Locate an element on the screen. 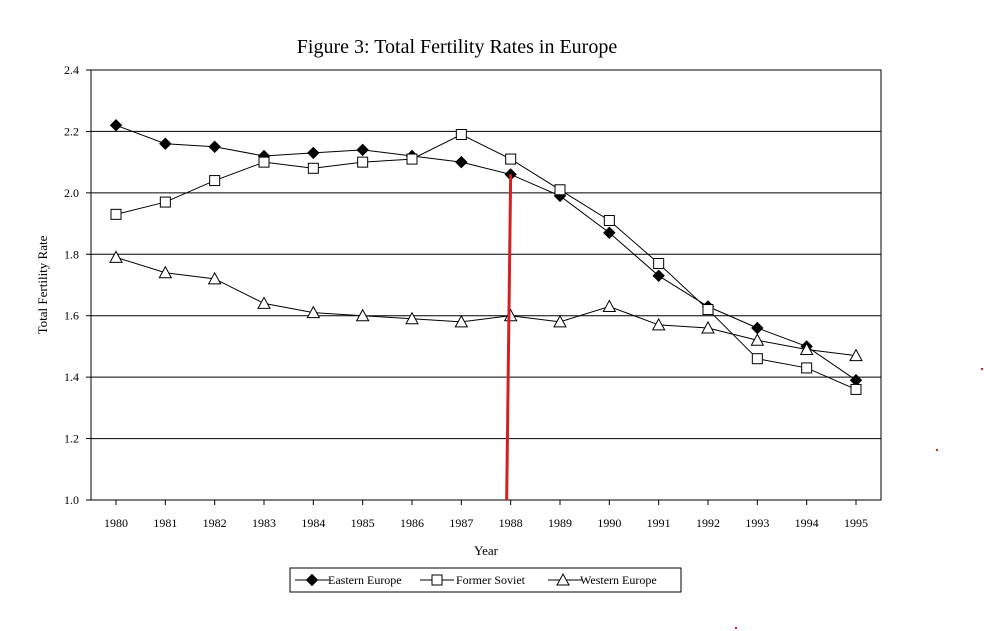 Image resolution: width=984 pixels, height=631 pixels. x-tick-label: 1983 is located at coordinates (264, 523).